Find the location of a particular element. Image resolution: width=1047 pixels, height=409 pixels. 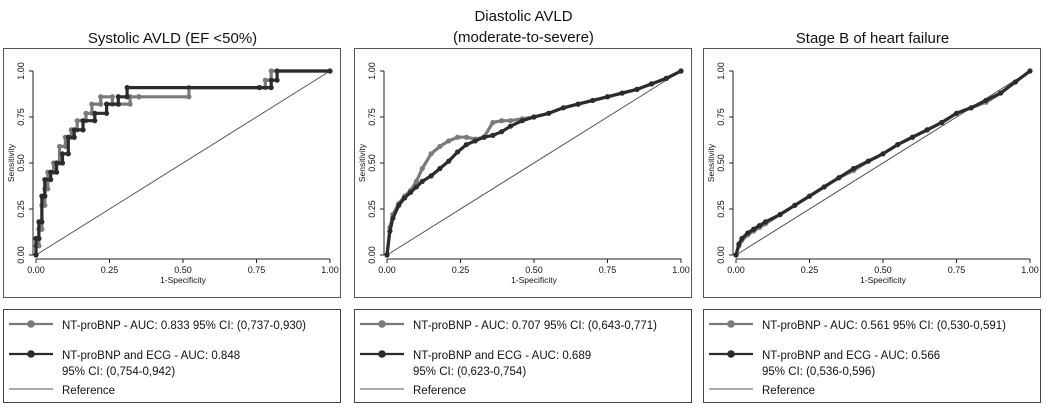

reference-line is located at coordinates (534, 163).